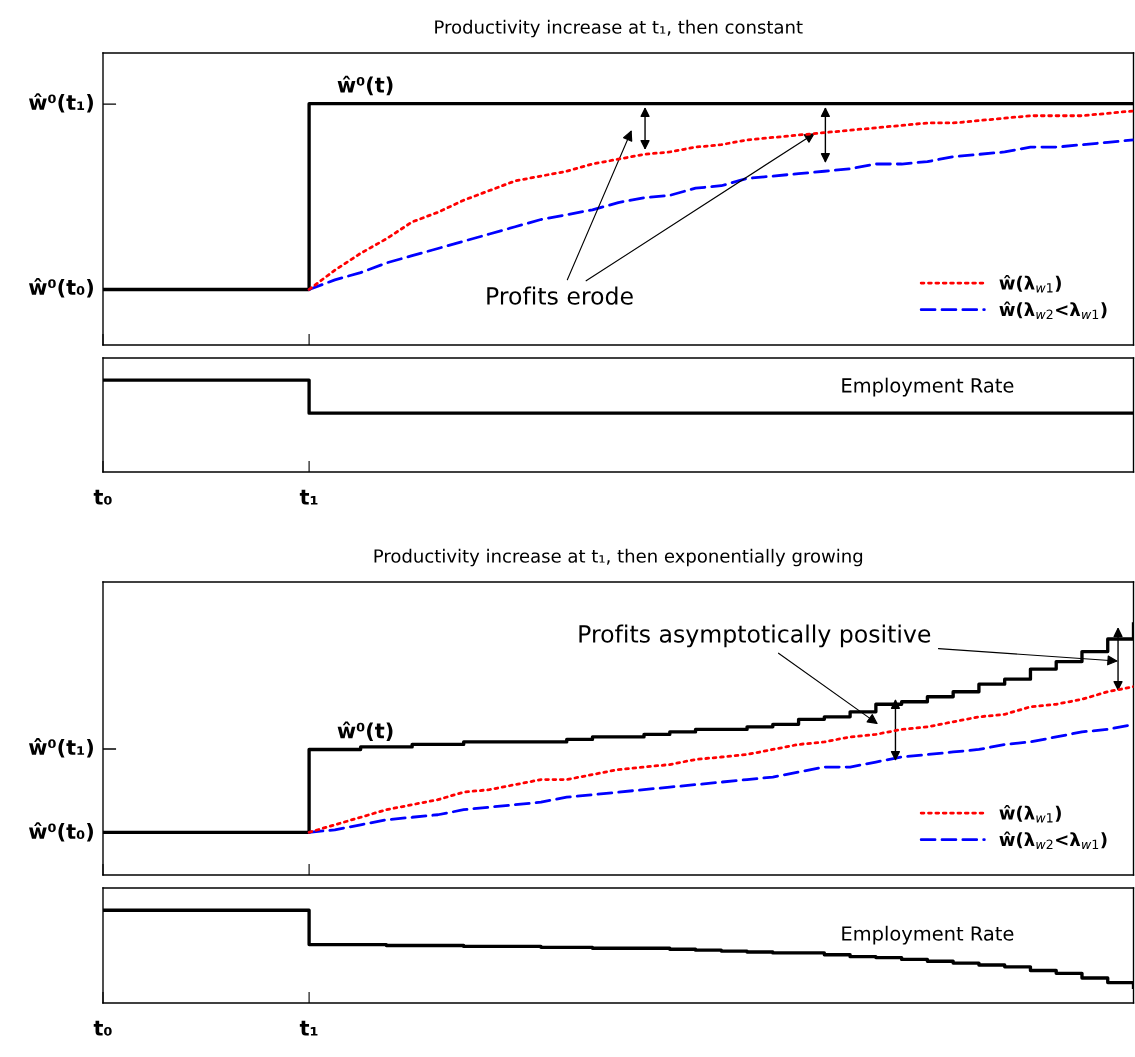 This screenshot has height=1057, width=1135. Describe the element at coordinates (755, 636) in the screenshot. I see `annotation: Profits asymptotically positive` at that location.